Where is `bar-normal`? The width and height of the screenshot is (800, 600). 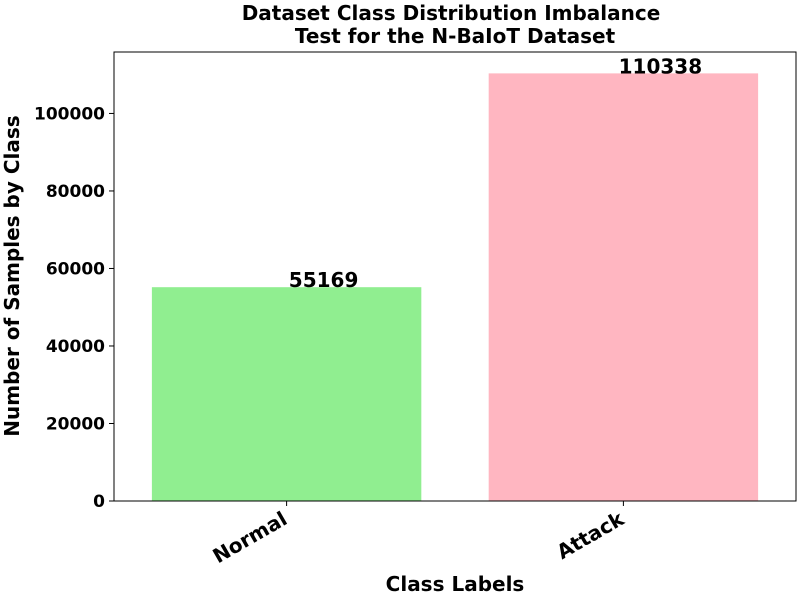 bar-normal is located at coordinates (286, 394).